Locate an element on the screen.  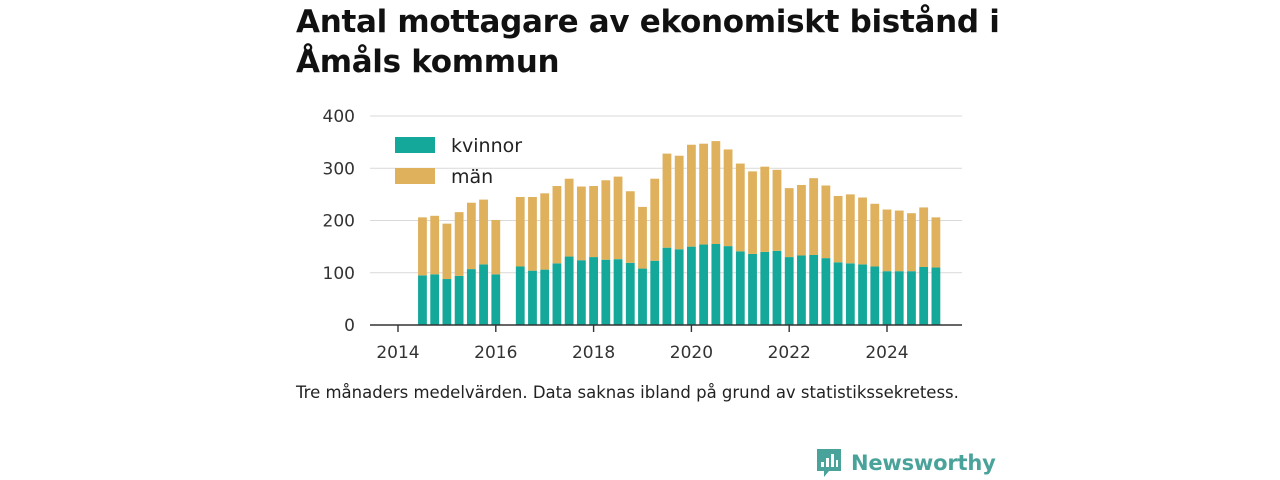
y-tick-label: 100 is located at coordinates (339, 274).